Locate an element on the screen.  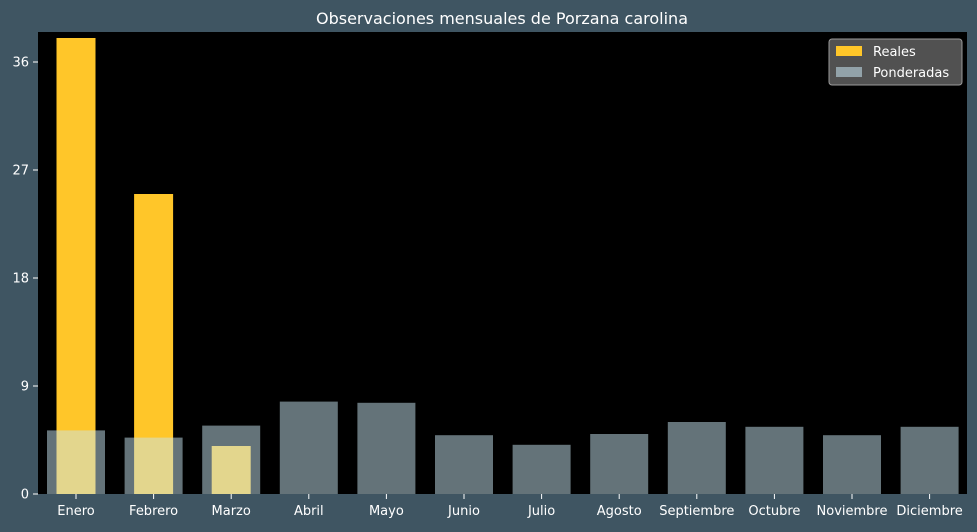
legend-label: Ponderadas is located at coordinates (911, 73).